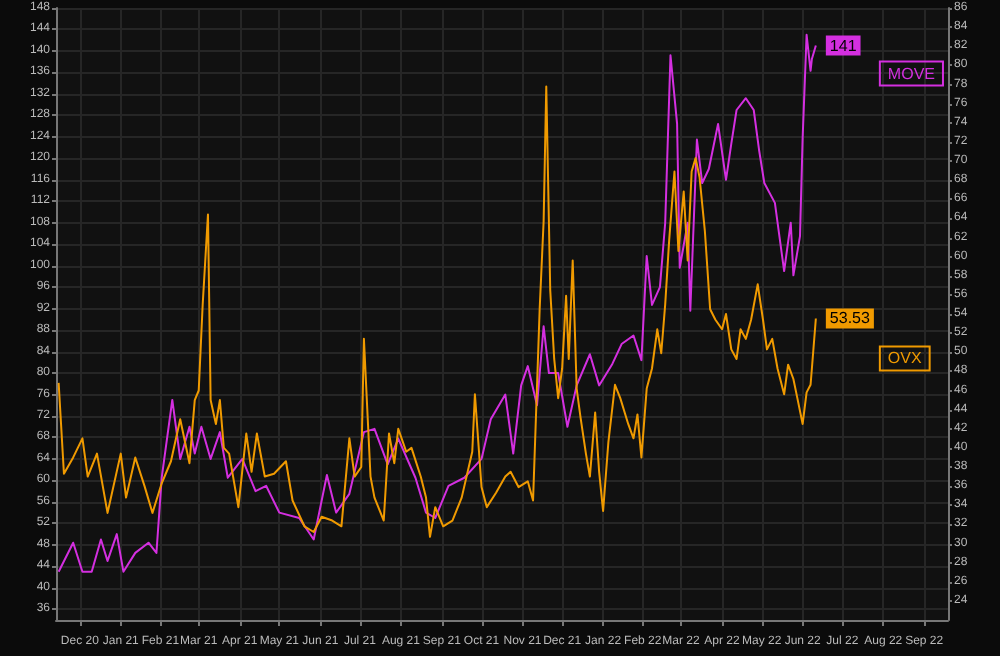 The image size is (1000, 656). Describe the element at coordinates (905, 358) in the screenshot. I see `text: OVX` at that location.